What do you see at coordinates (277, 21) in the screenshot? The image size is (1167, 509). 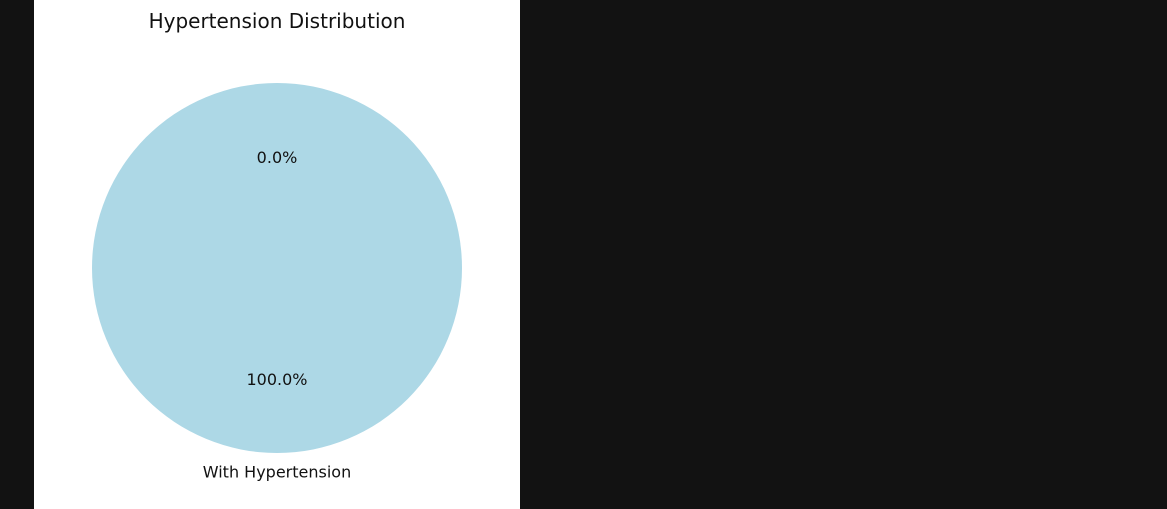 I see `chart-title: Hypertension Distribution` at bounding box center [277, 21].